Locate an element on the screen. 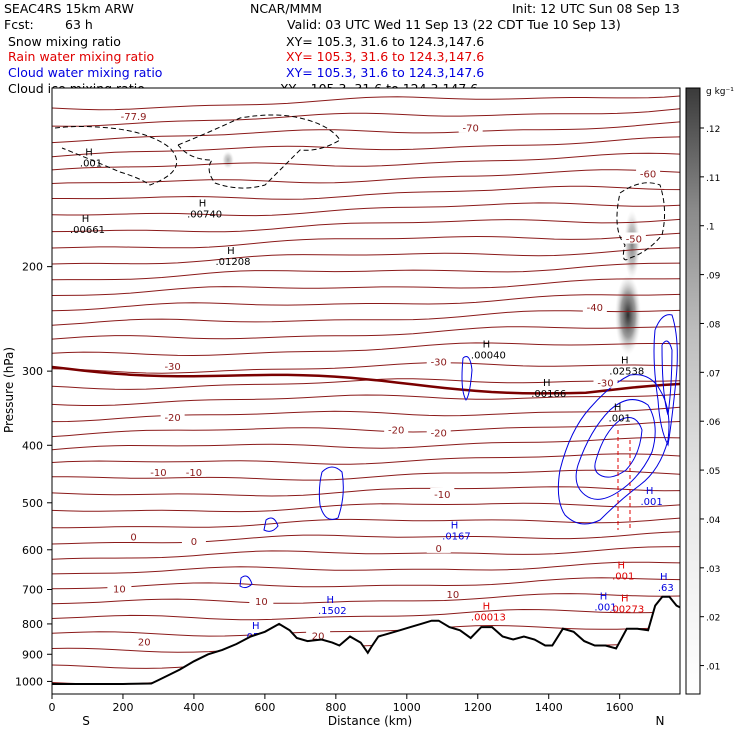  field-xy-cloud-water: XY= 105.3, 31.6 to 124.3,147.6 is located at coordinates (385, 72).